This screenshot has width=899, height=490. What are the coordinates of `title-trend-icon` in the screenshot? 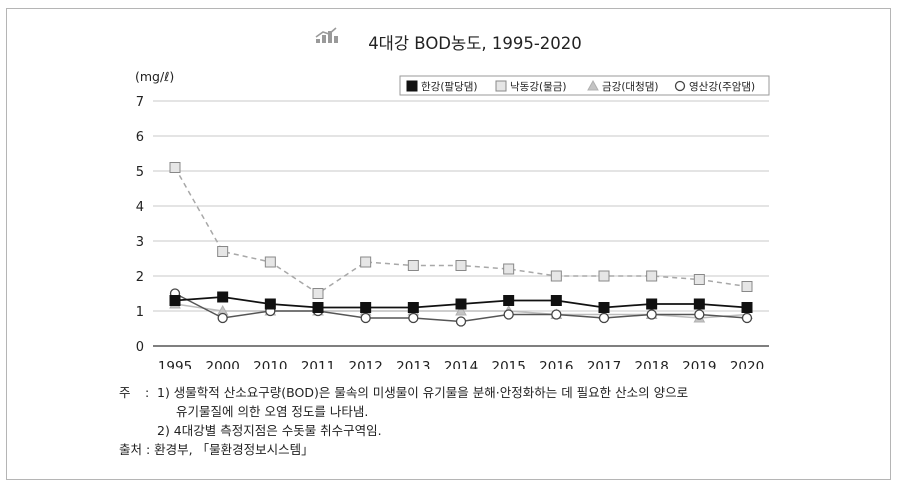 It's located at (326, 32).